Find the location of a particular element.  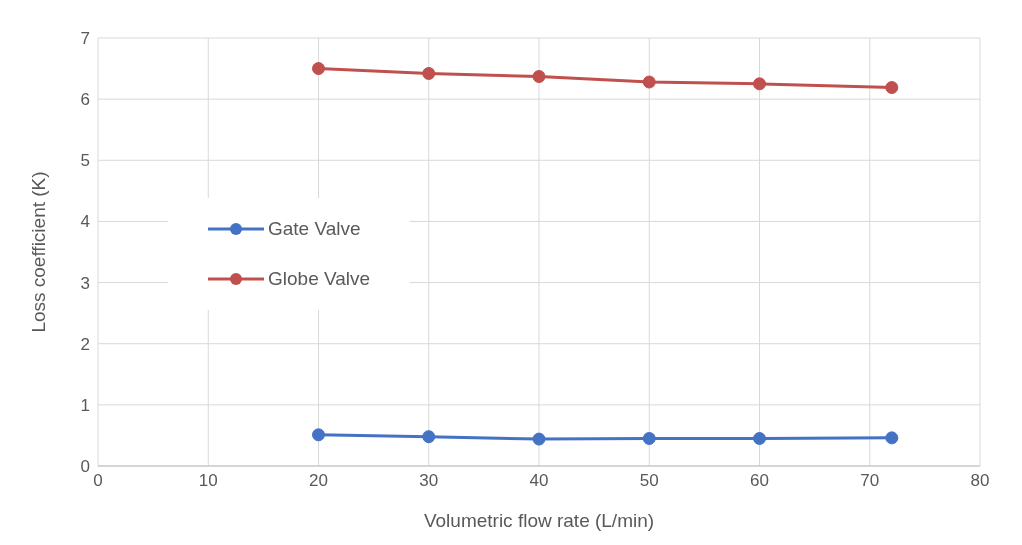

x-tick-label: 40 is located at coordinates (539, 481).